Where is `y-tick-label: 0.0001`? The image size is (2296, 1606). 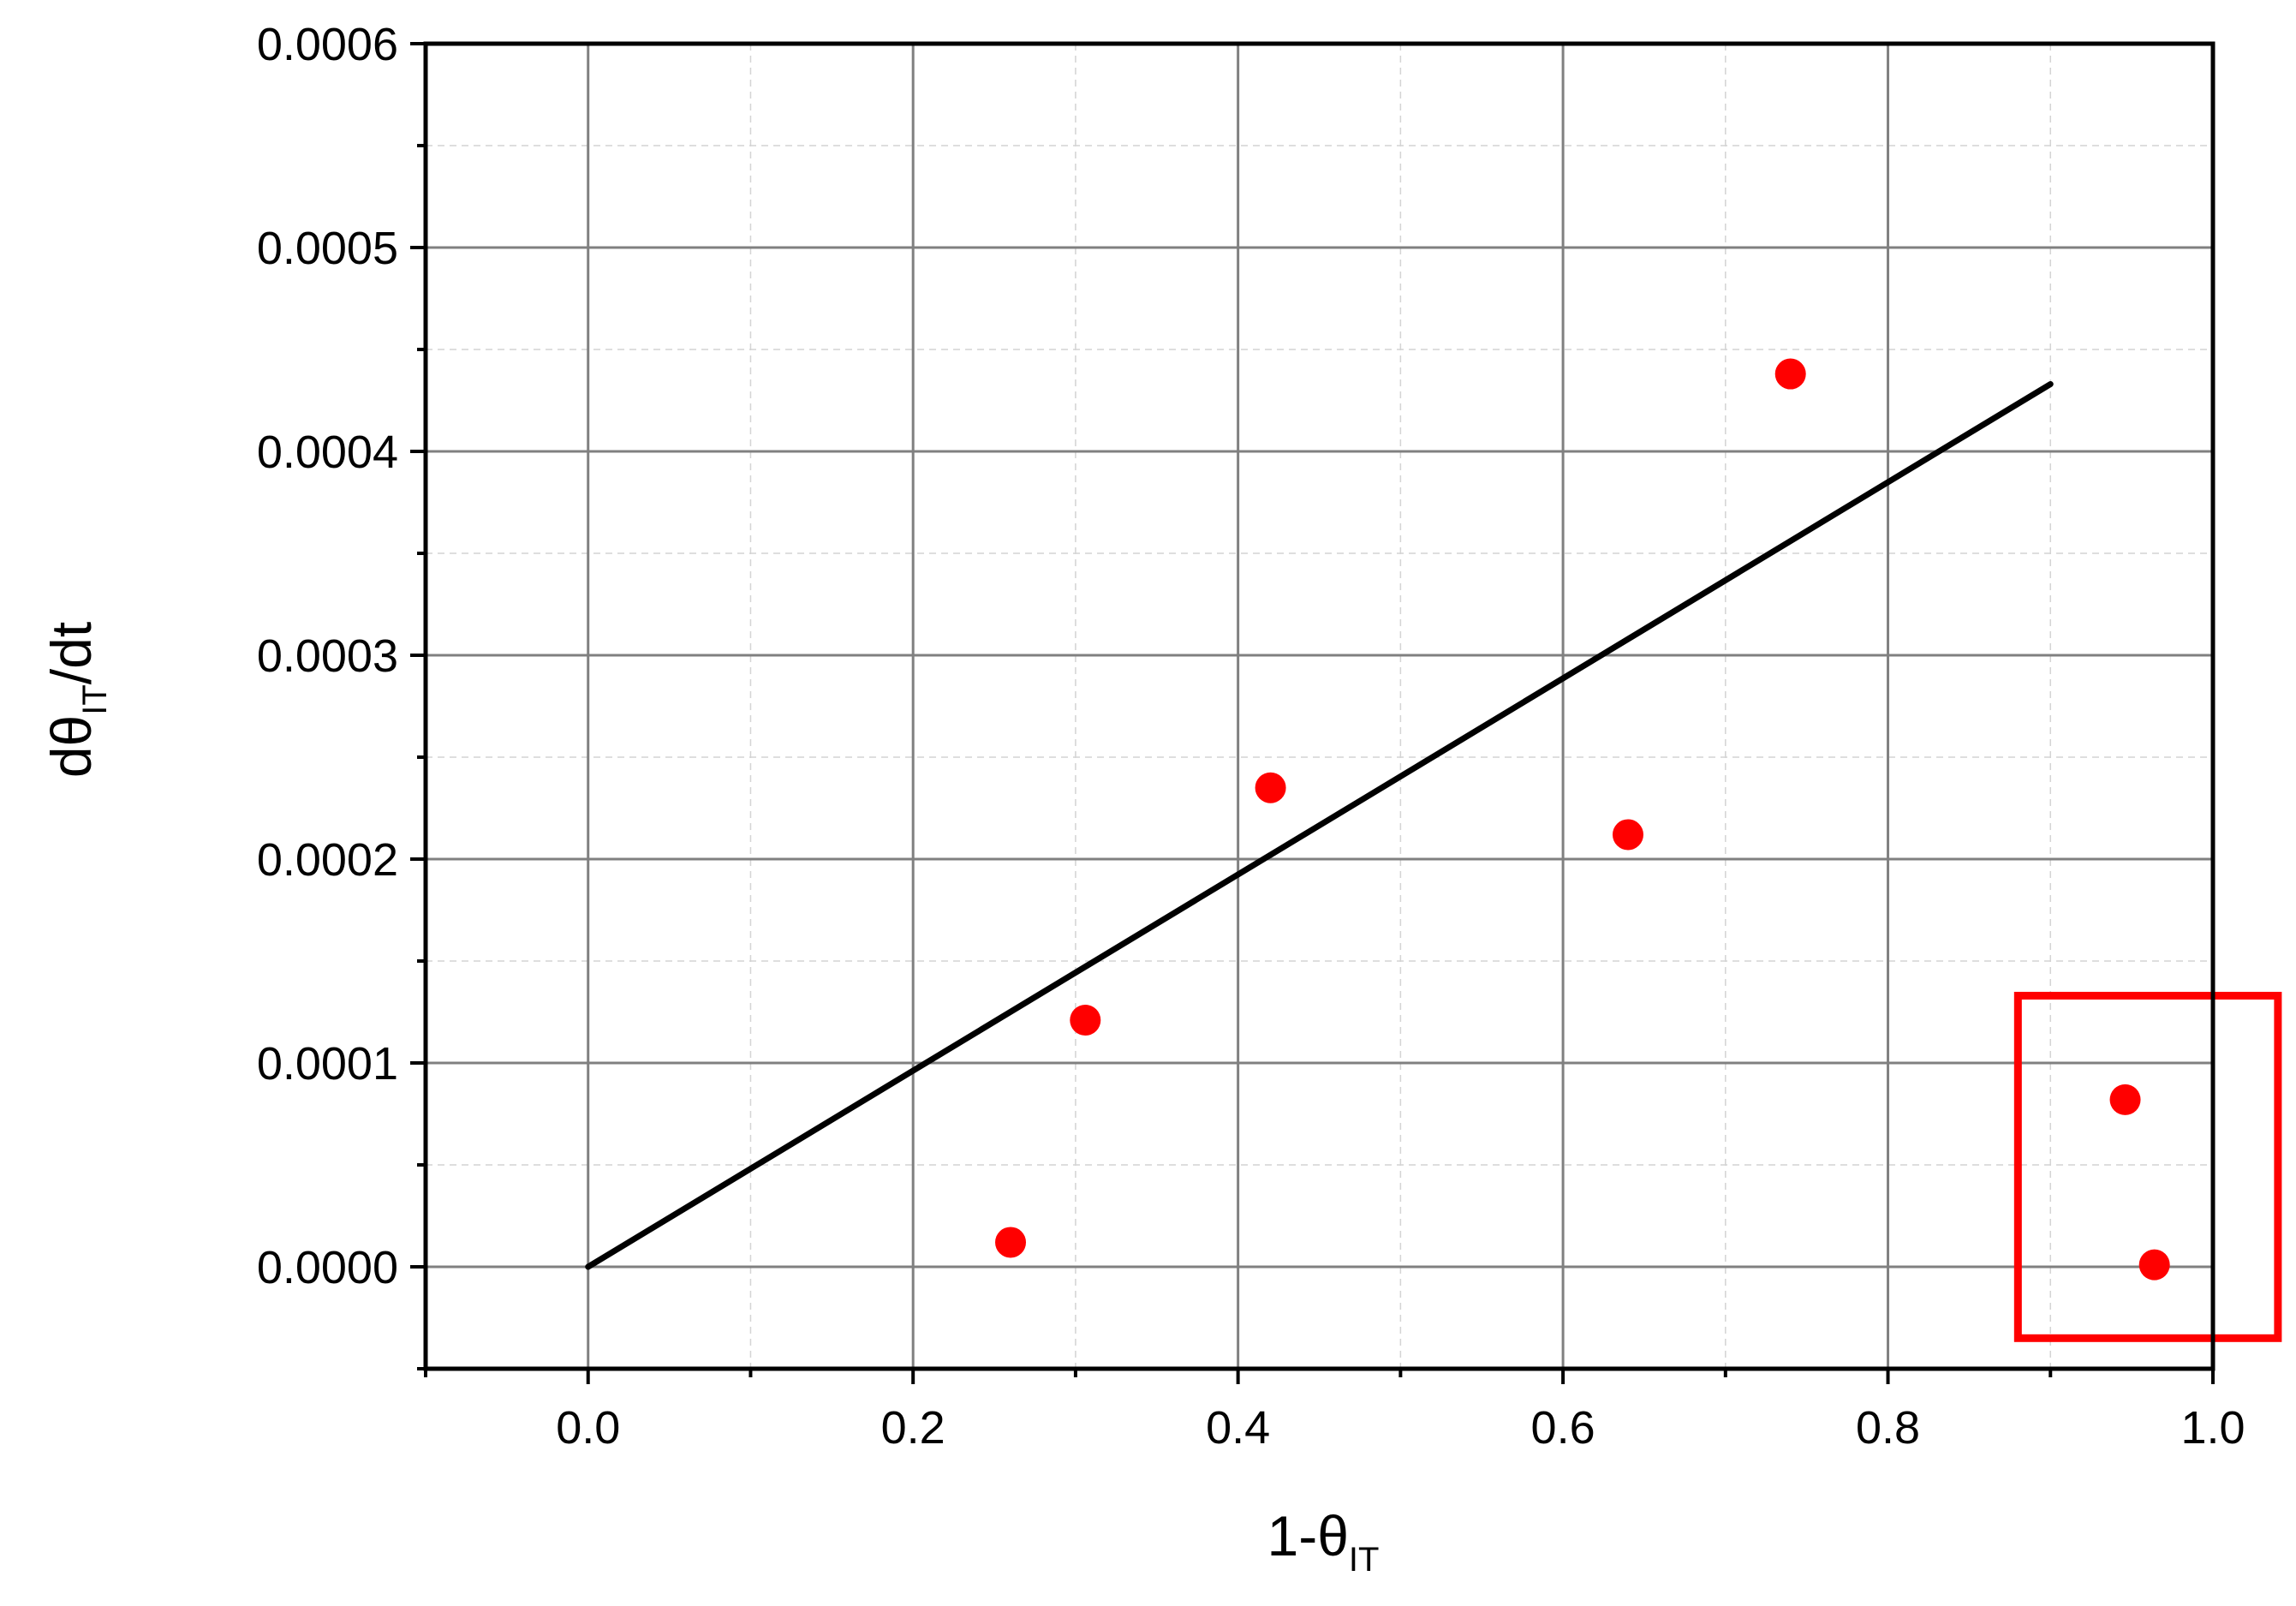
y-tick-label: 0.0001 is located at coordinates (327, 1064).